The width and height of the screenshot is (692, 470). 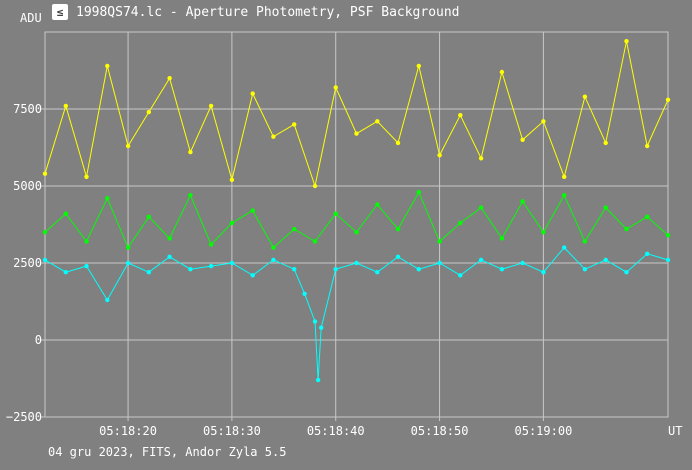 What do you see at coordinates (675, 431) in the screenshot?
I see `x-axis-label: UT` at bounding box center [675, 431].